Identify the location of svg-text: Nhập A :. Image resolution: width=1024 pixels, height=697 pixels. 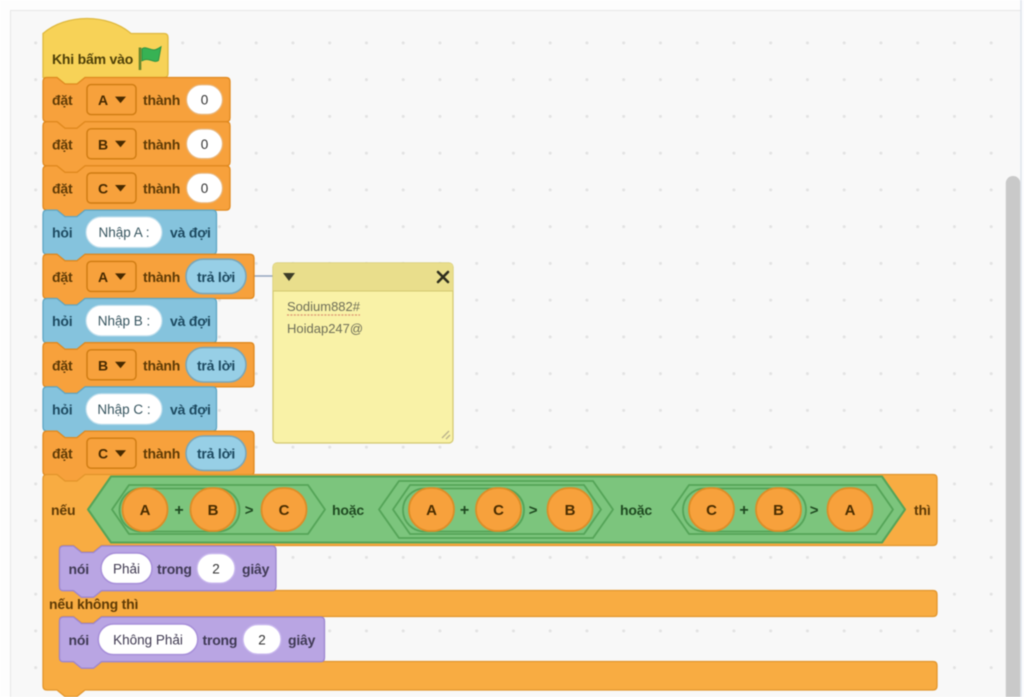
(123, 232).